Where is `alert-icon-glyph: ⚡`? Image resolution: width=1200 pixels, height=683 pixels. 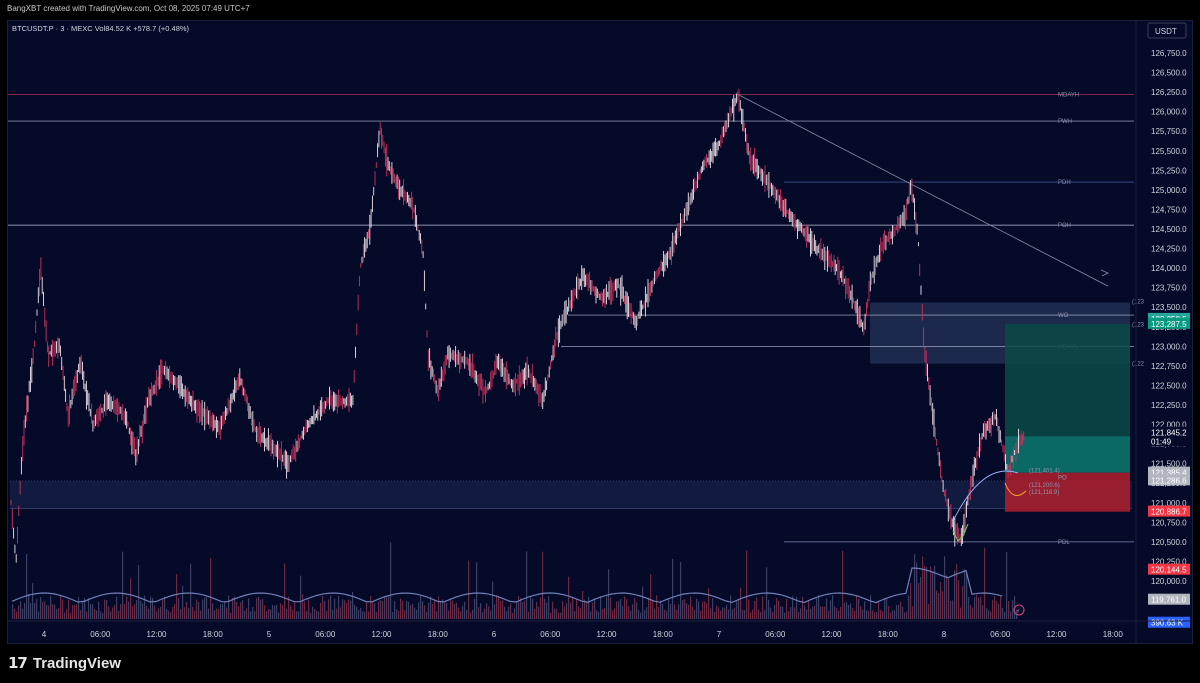
alert-icon-glyph: ⚡ is located at coordinates (1018, 611).